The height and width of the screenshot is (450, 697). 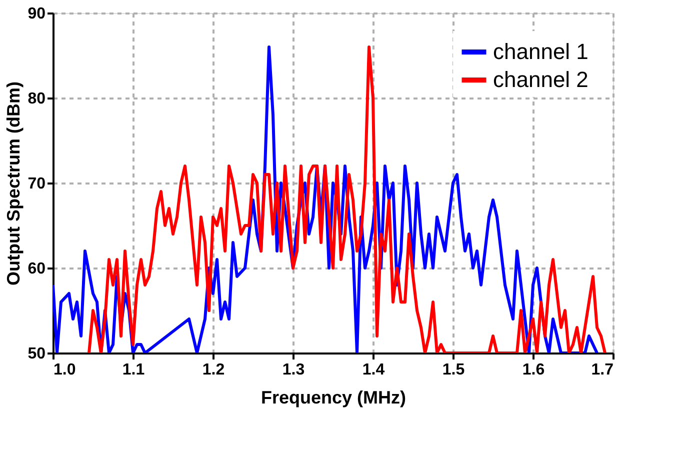 What do you see at coordinates (37, 14) in the screenshot?
I see `y-tick-label: 90` at bounding box center [37, 14].